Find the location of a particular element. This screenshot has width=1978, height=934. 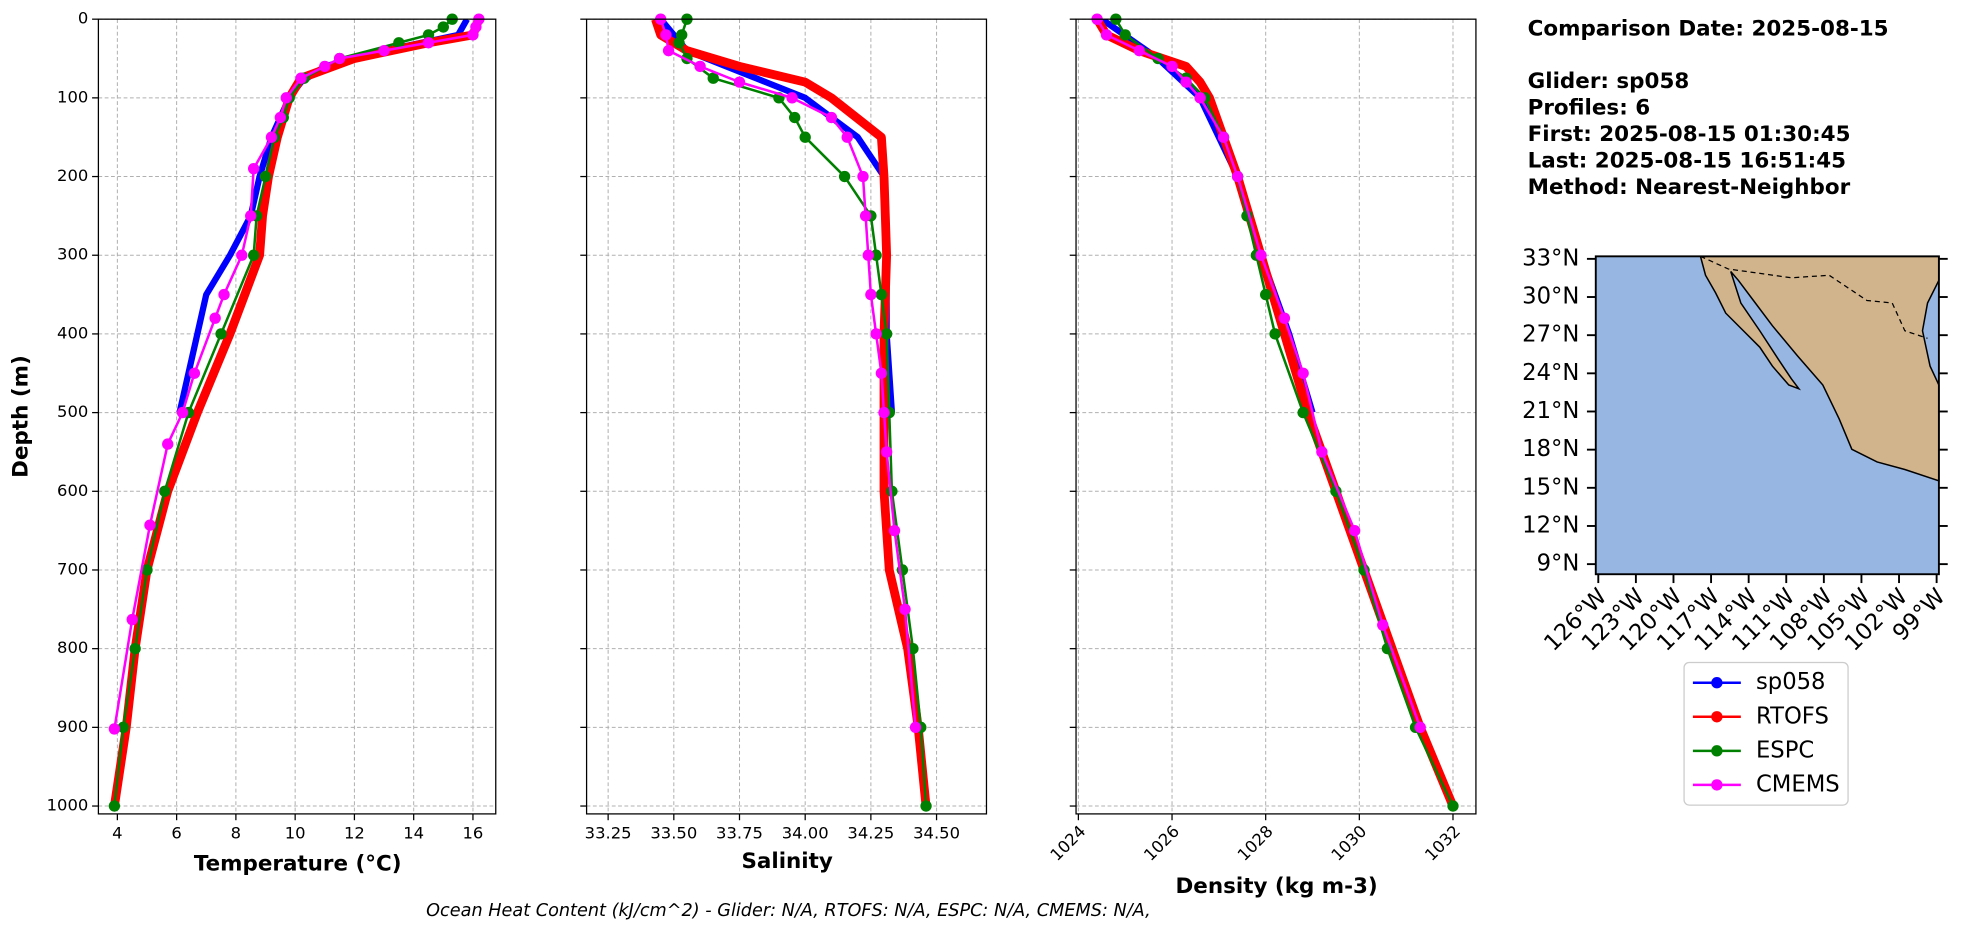

y-tick-label: 900 is located at coordinates (72, 726).